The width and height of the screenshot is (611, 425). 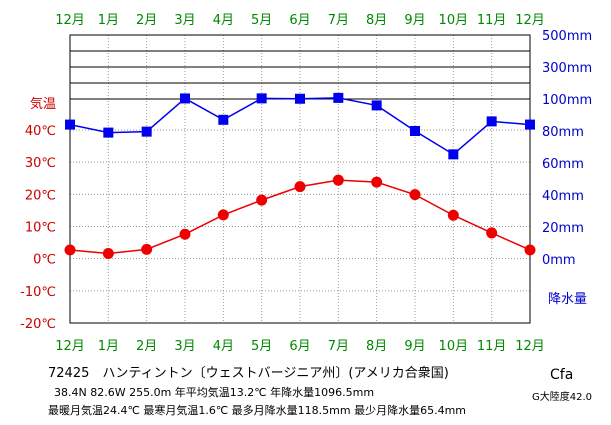 I want to click on temperature-tick-label: 10℃, so click(x=40, y=228).